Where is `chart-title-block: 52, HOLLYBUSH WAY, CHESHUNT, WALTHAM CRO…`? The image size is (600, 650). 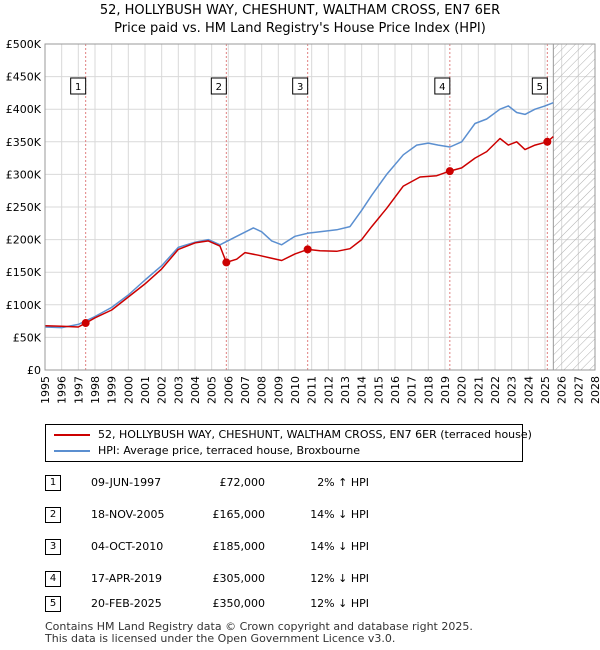 chart-title-block: 52, HOLLYBUSH WAY, CHESHUNT, WALTHAM CRO… is located at coordinates (300, 20).